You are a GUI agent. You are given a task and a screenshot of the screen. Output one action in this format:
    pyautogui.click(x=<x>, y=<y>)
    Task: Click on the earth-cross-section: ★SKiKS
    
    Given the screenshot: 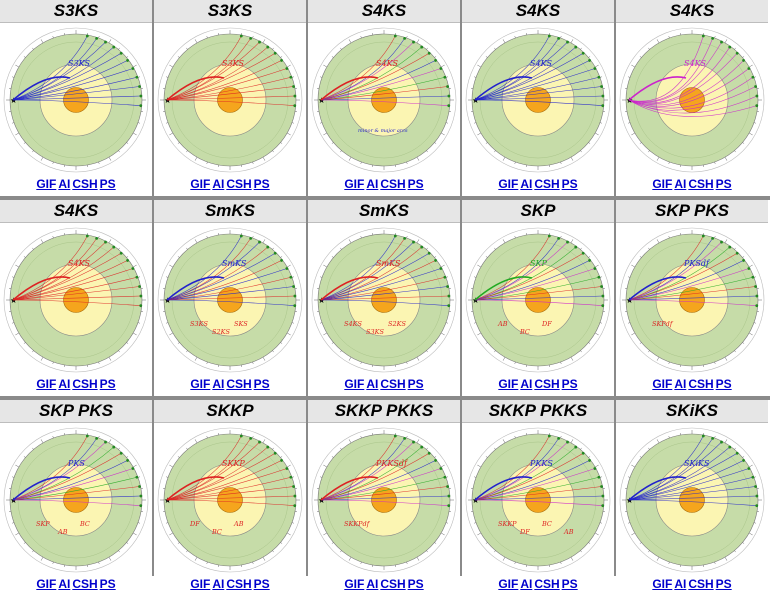 What is the action you would take?
    pyautogui.click(x=692, y=500)
    